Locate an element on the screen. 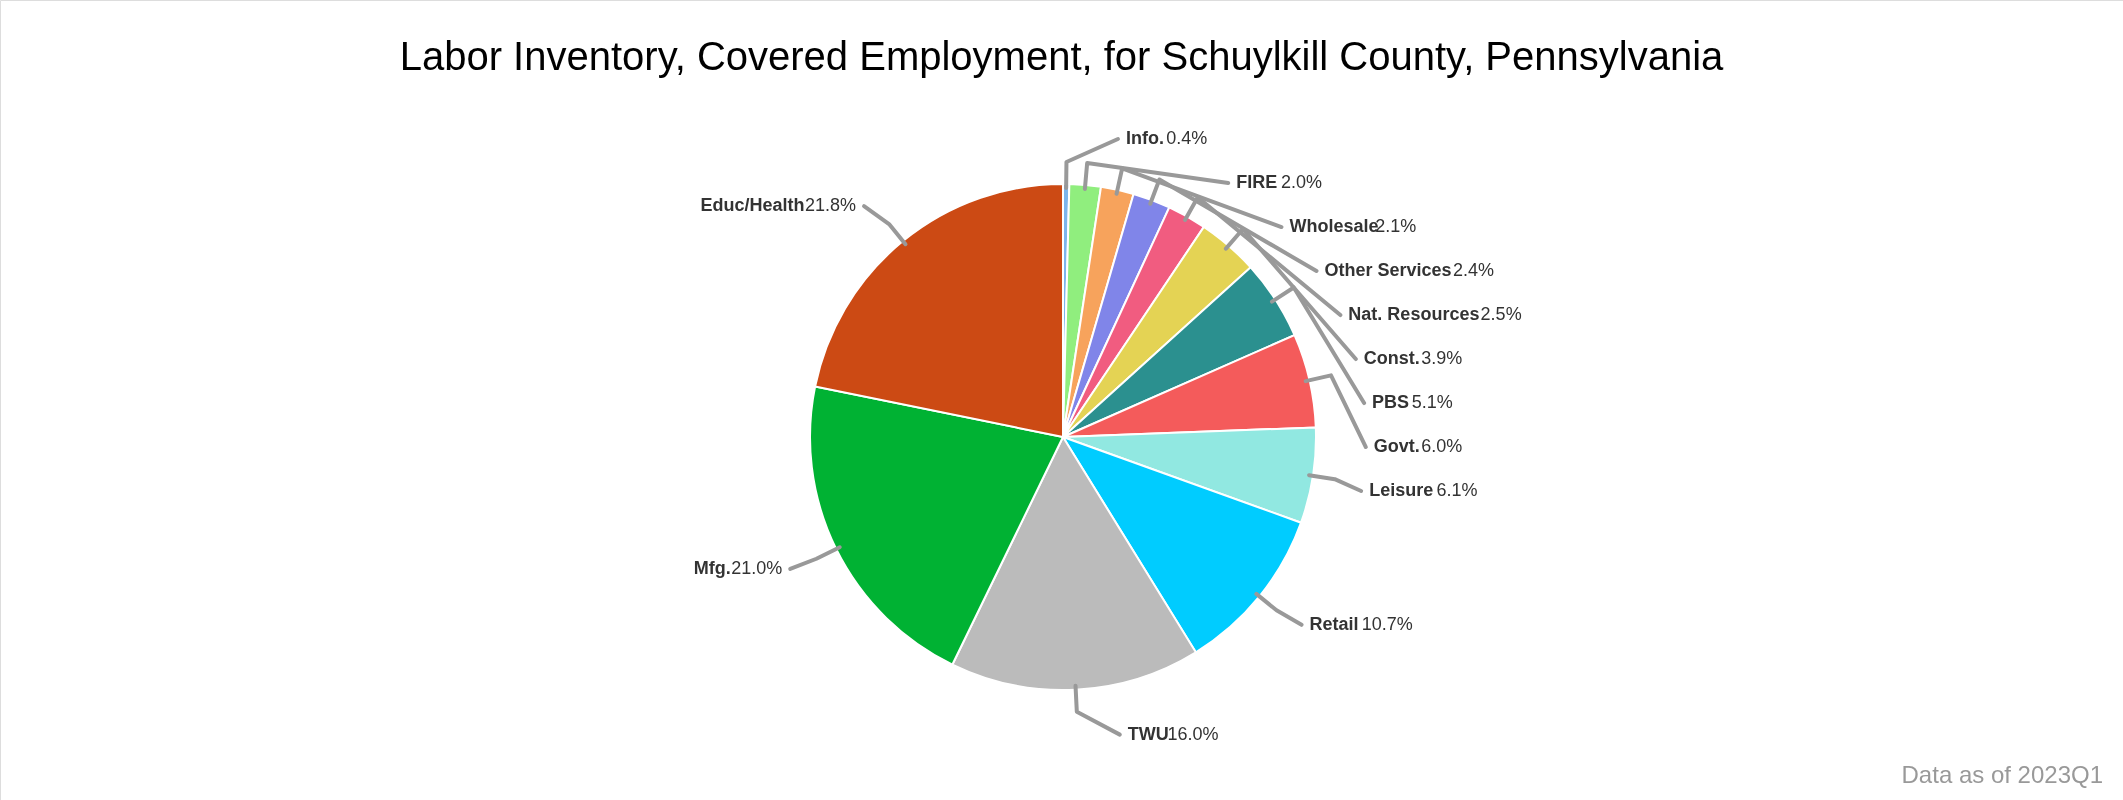 The height and width of the screenshot is (800, 2123). slice-label: Info. is located at coordinates (1144, 138).